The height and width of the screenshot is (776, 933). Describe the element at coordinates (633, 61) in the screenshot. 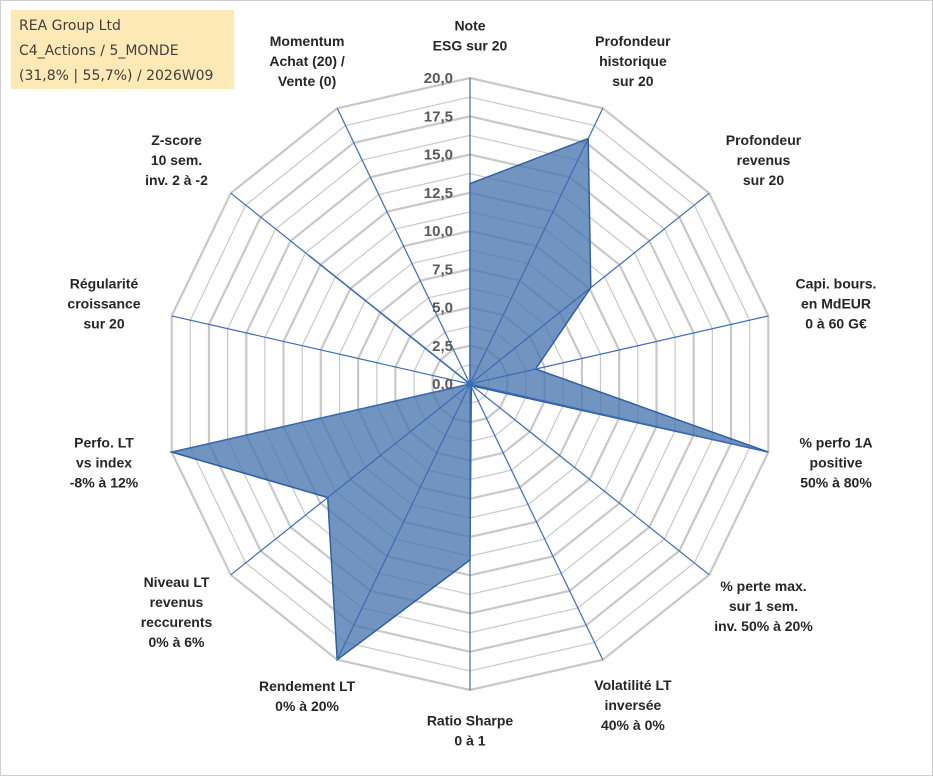

I see `axis-label: Profondeur historique sur 20` at that location.